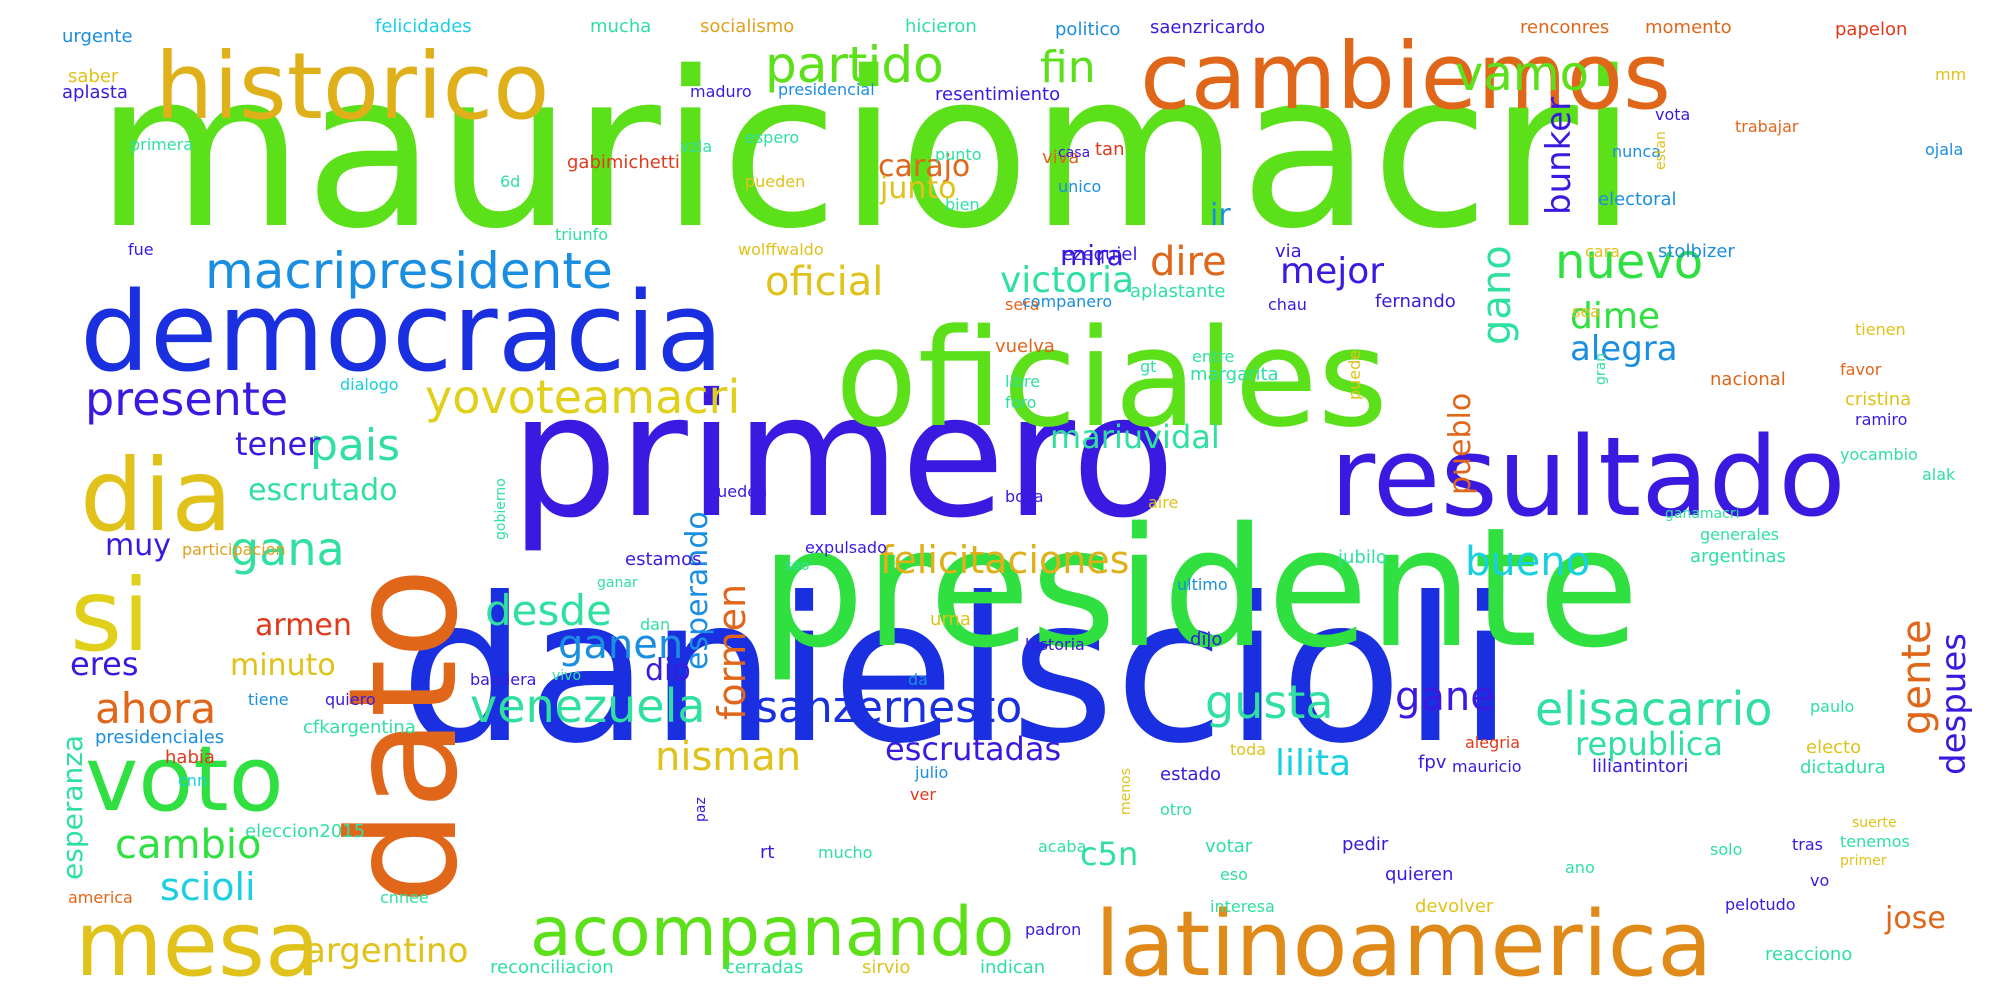 Image resolution: width=2000 pixels, height=1000 pixels. What do you see at coordinates (1559, 156) in the screenshot?
I see `word-bunker: bunker` at bounding box center [1559, 156].